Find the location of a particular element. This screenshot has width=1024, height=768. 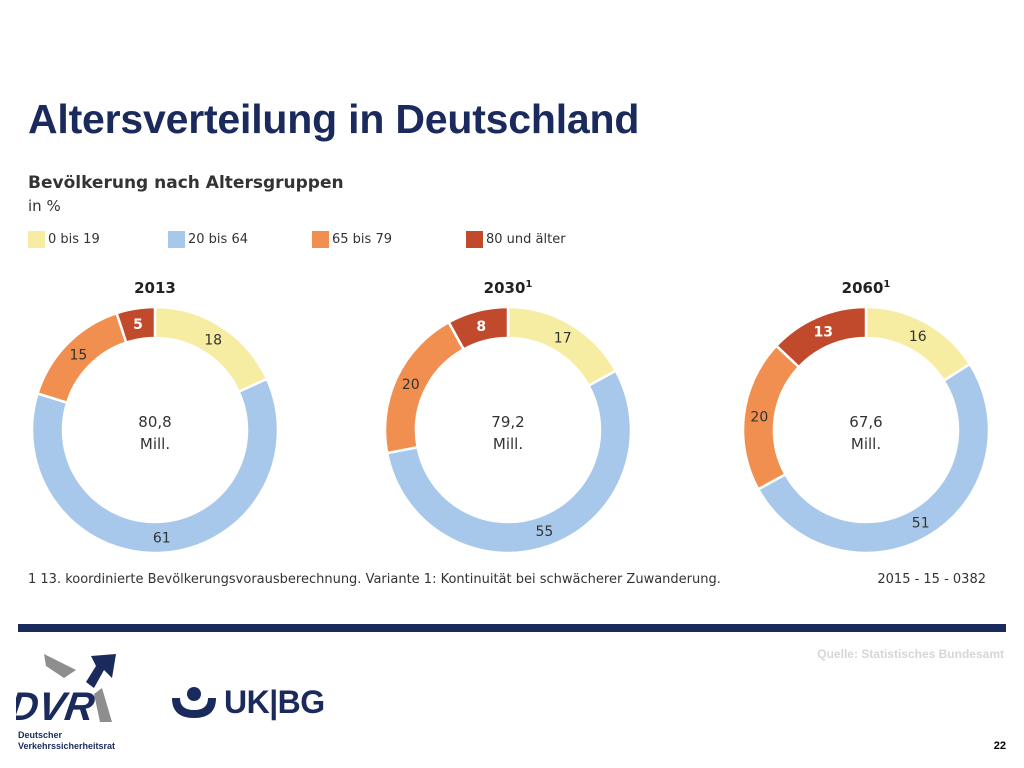

center-total: 80,8 is located at coordinates (154, 422).